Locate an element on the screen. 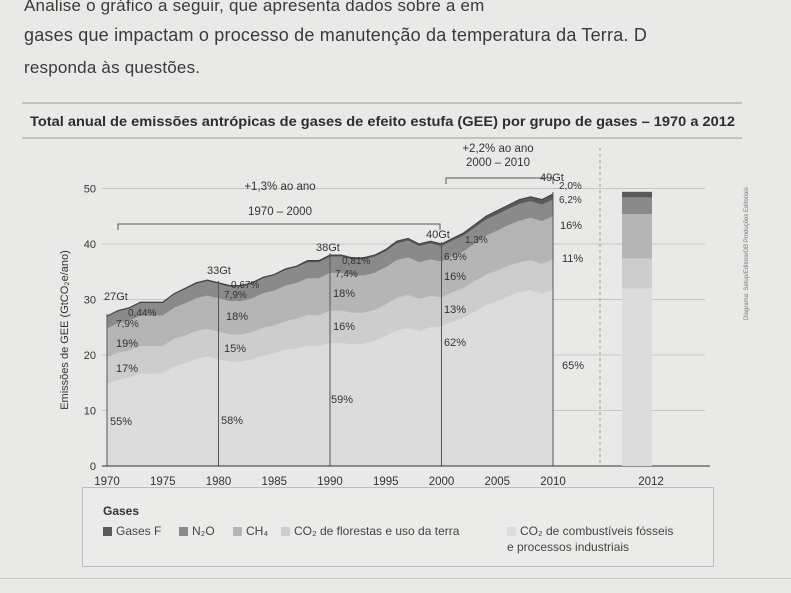 This screenshot has width=791, height=593. share-label-1980: 58% is located at coordinates (232, 421).